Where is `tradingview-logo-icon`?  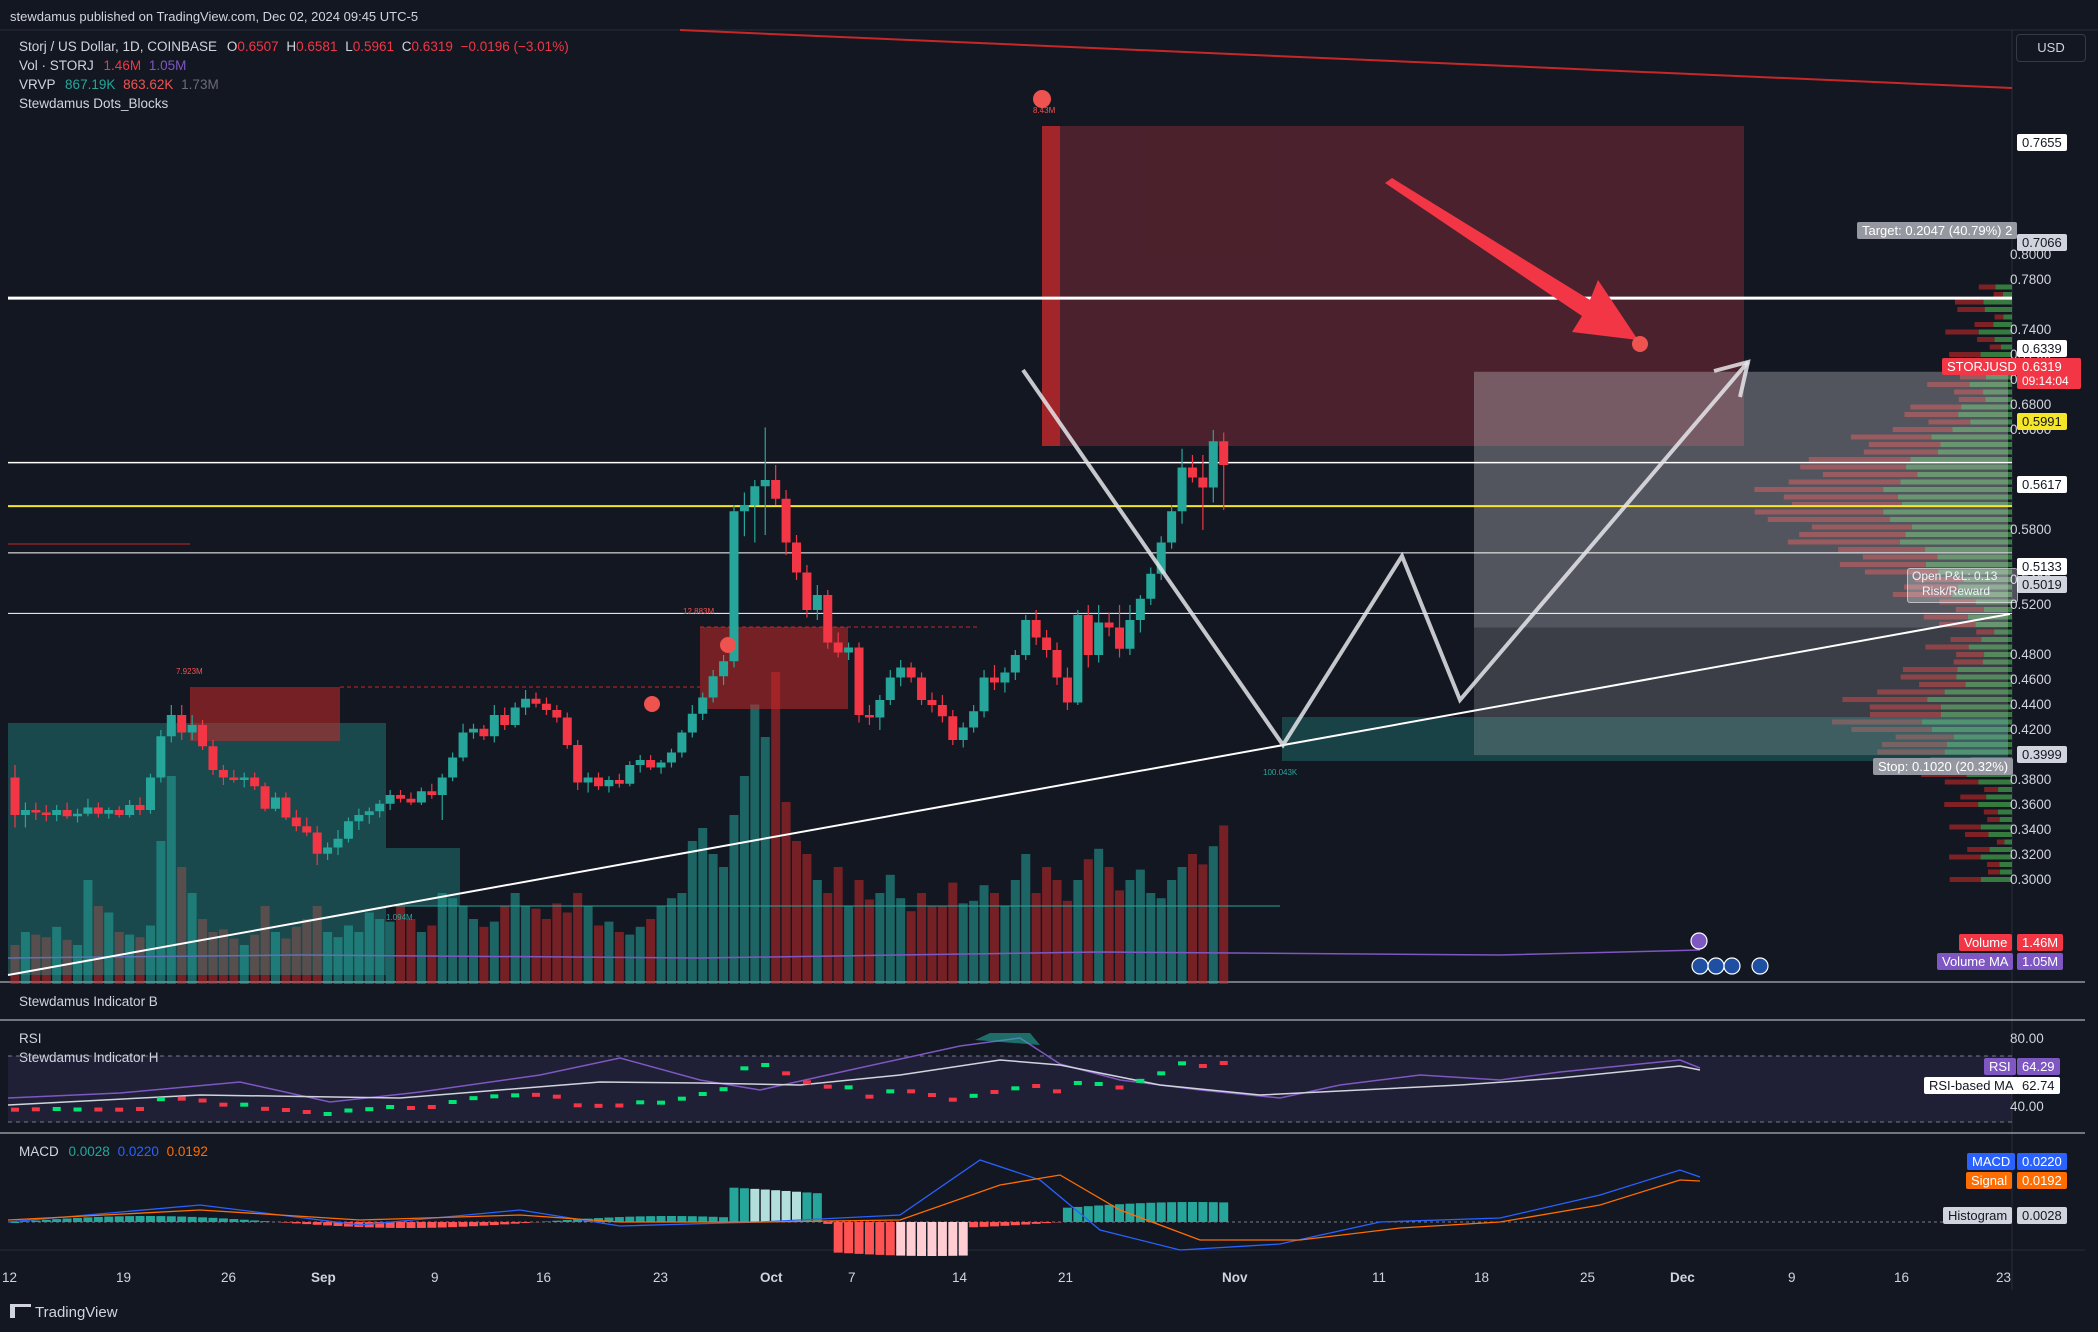
tradingview-logo-icon is located at coordinates (20, 1311).